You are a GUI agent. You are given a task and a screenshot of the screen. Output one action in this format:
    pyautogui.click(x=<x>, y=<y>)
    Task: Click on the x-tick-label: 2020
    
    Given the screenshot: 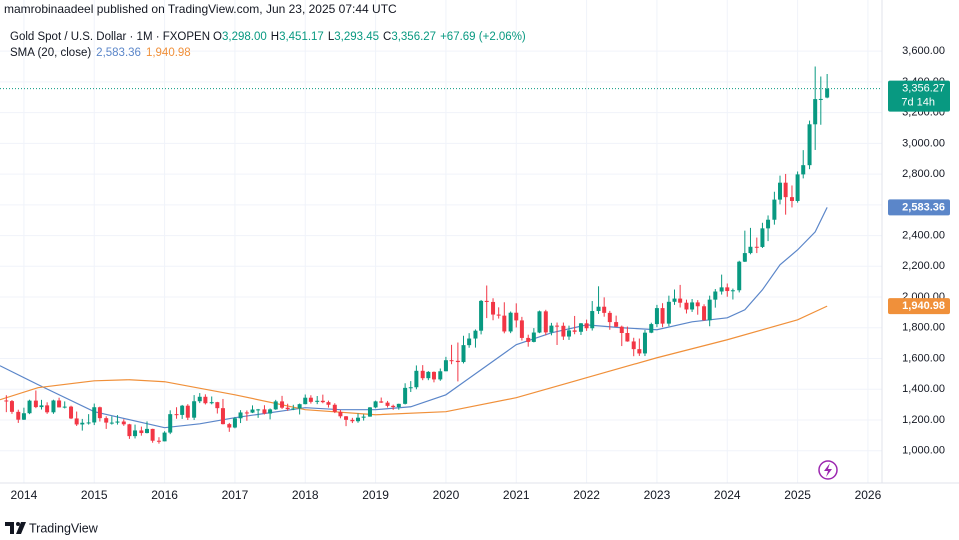 What is the action you would take?
    pyautogui.click(x=446, y=495)
    